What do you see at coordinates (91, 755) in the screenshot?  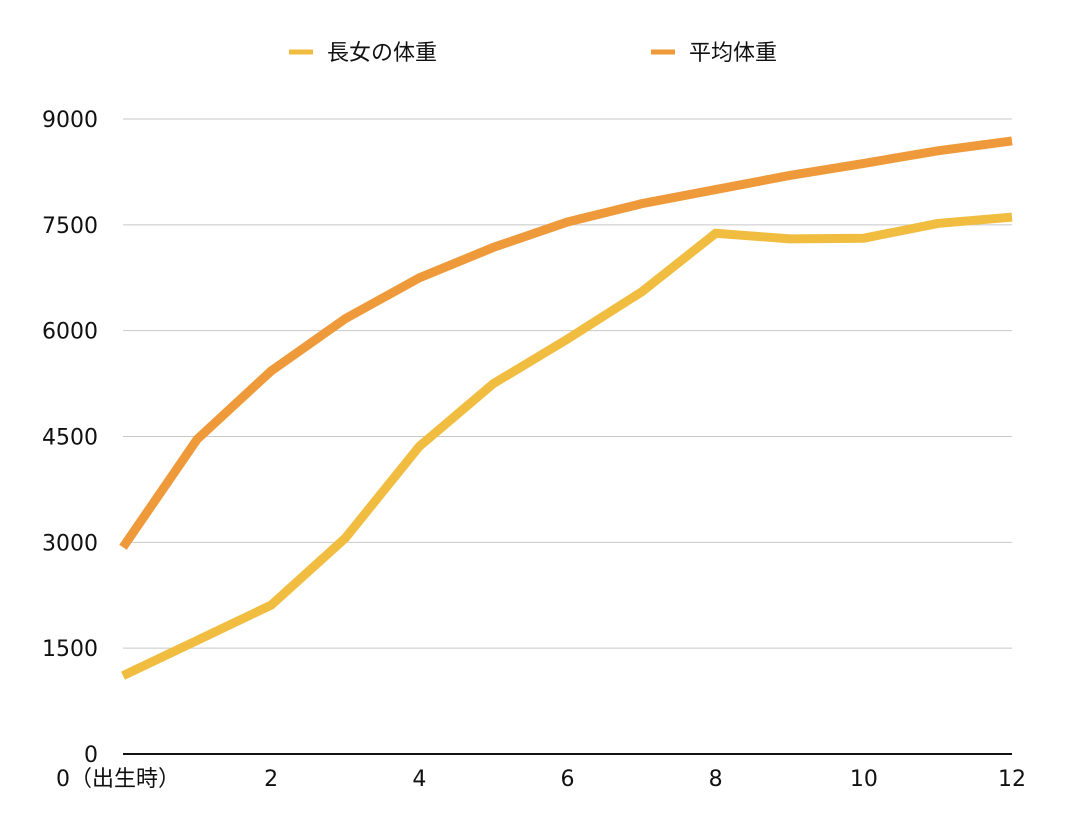 I see `y-tick-label: 0` at bounding box center [91, 755].